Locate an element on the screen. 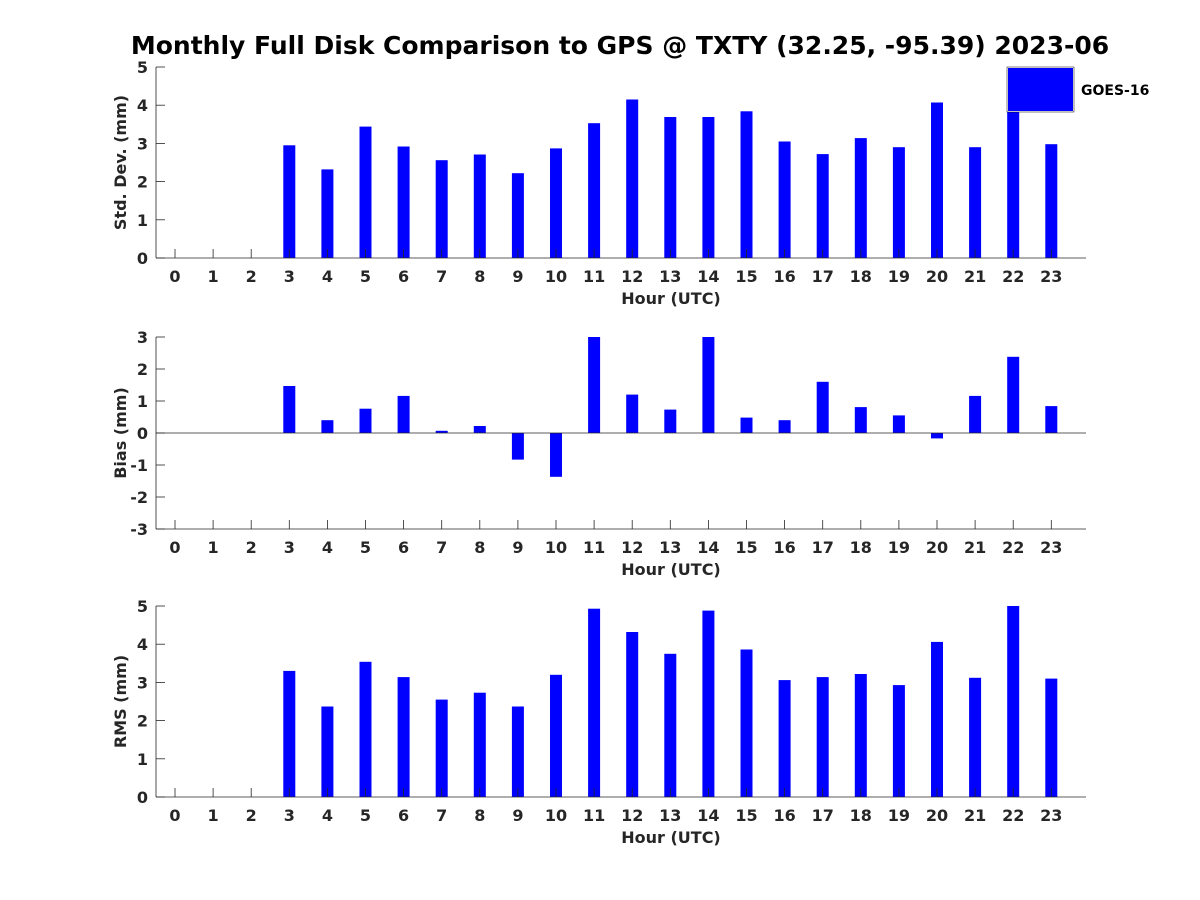 The width and height of the screenshot is (1200, 900). x-tick-label: 5 is located at coordinates (365, 815).